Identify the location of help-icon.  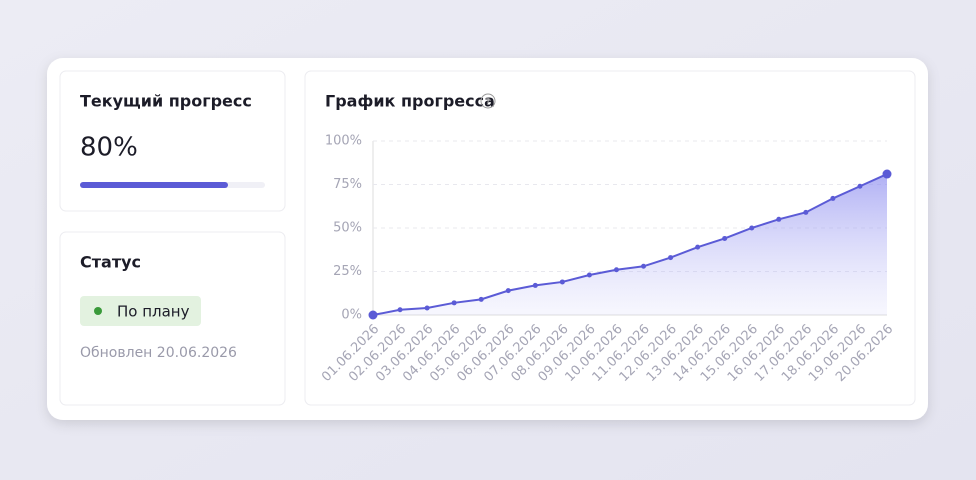
(488, 101).